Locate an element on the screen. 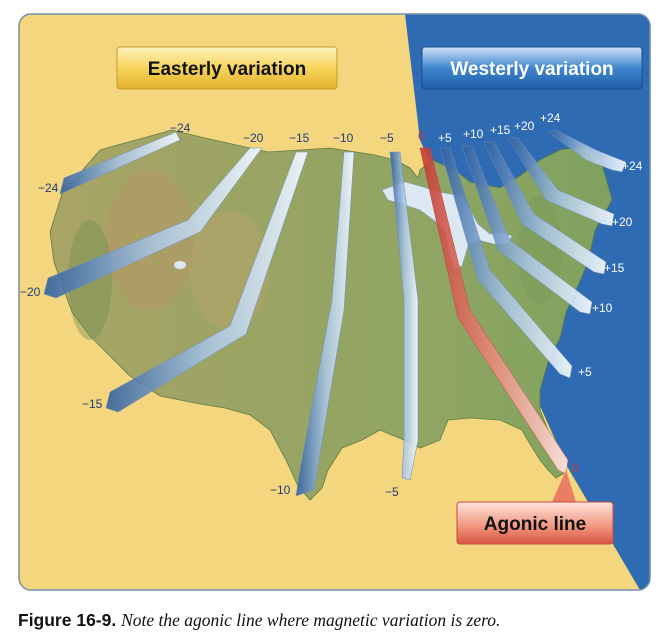  label-neg10-top: −10 is located at coordinates (343, 138).